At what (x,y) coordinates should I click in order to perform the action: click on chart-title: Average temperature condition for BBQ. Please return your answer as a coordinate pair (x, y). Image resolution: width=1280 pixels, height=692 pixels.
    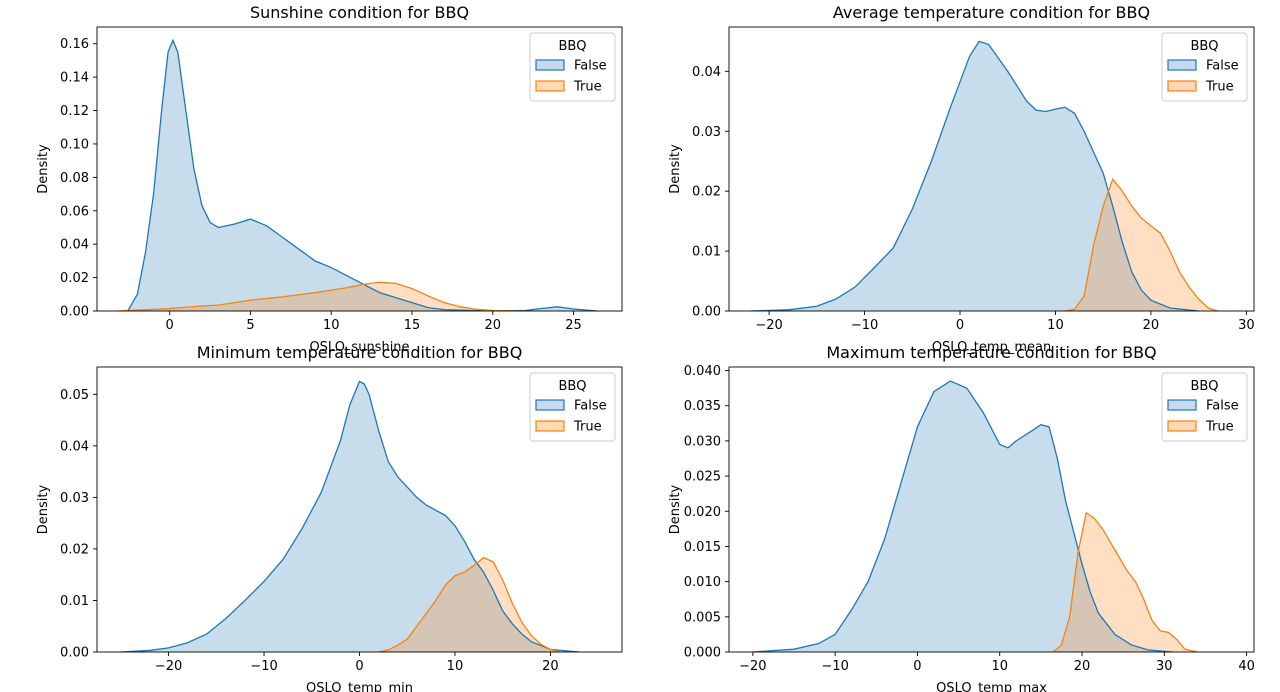
    Looking at the image, I should click on (991, 12).